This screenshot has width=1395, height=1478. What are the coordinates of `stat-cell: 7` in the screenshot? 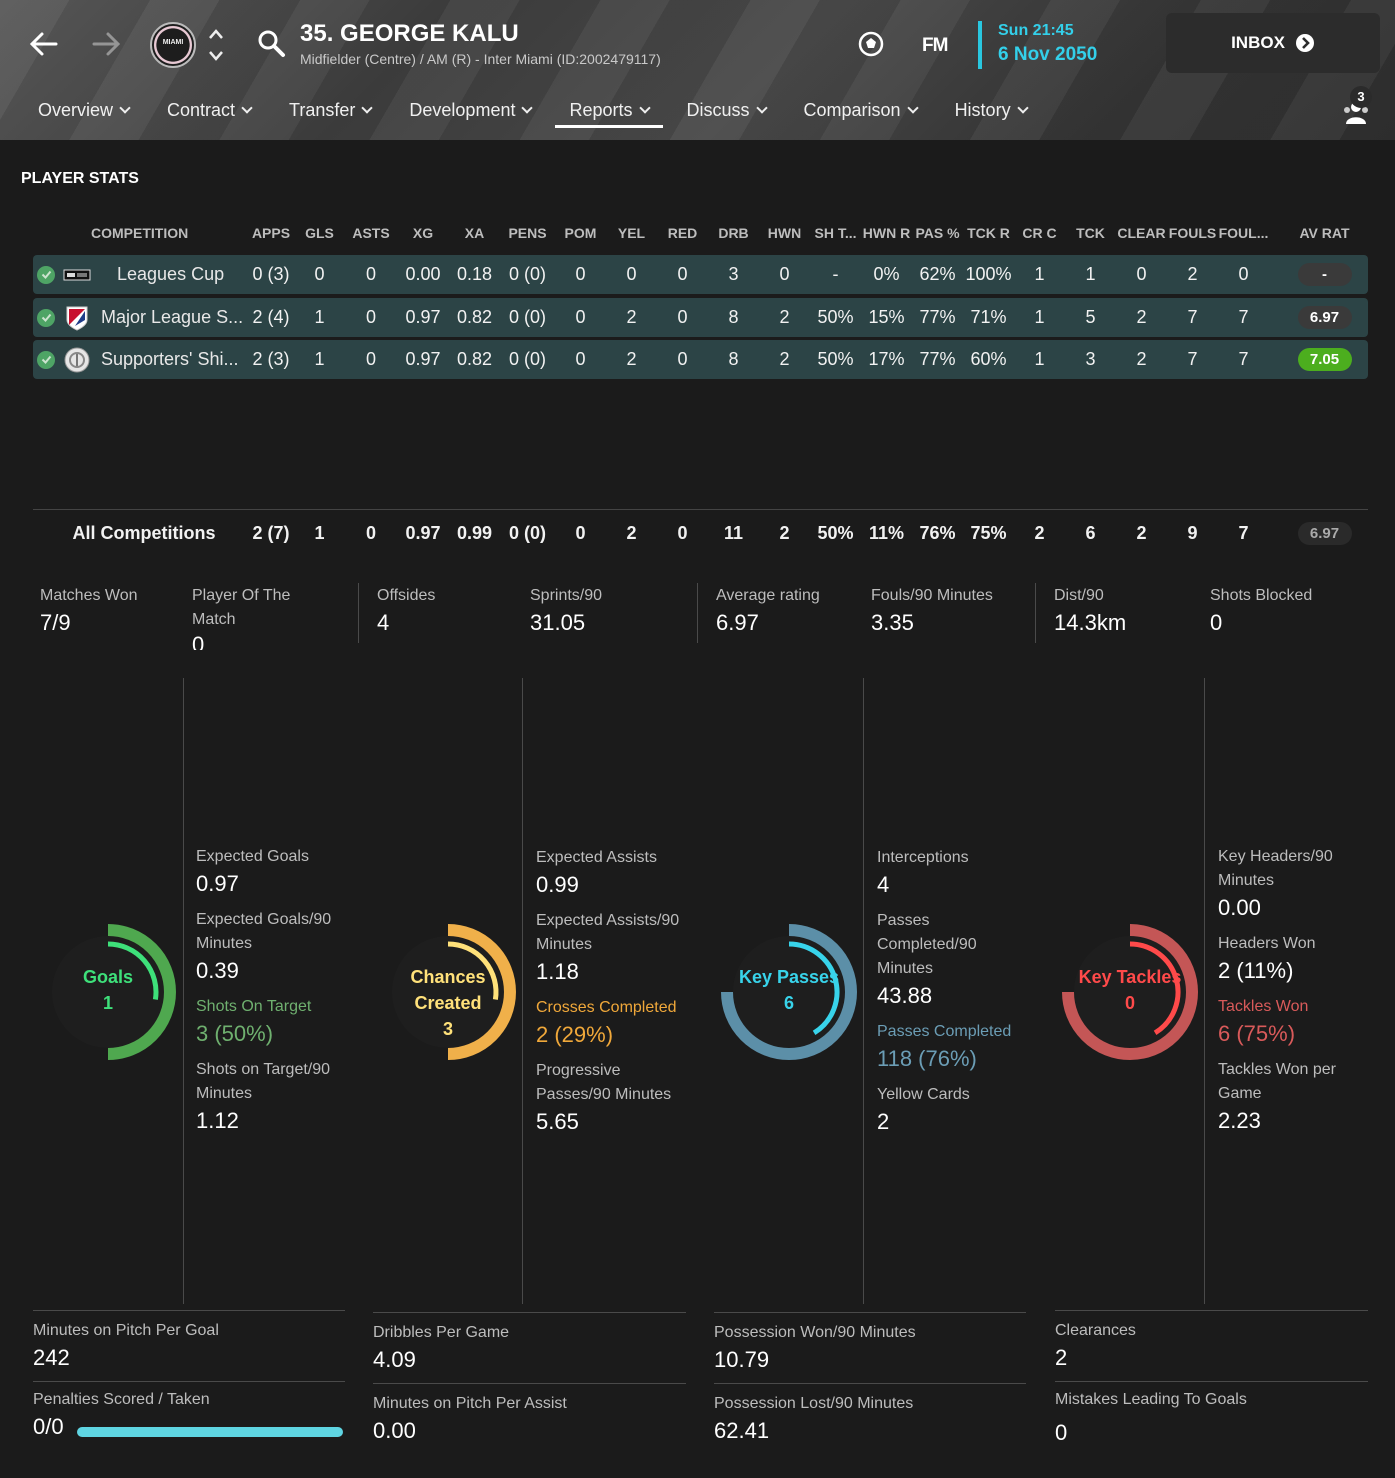 It's located at (1243, 317).